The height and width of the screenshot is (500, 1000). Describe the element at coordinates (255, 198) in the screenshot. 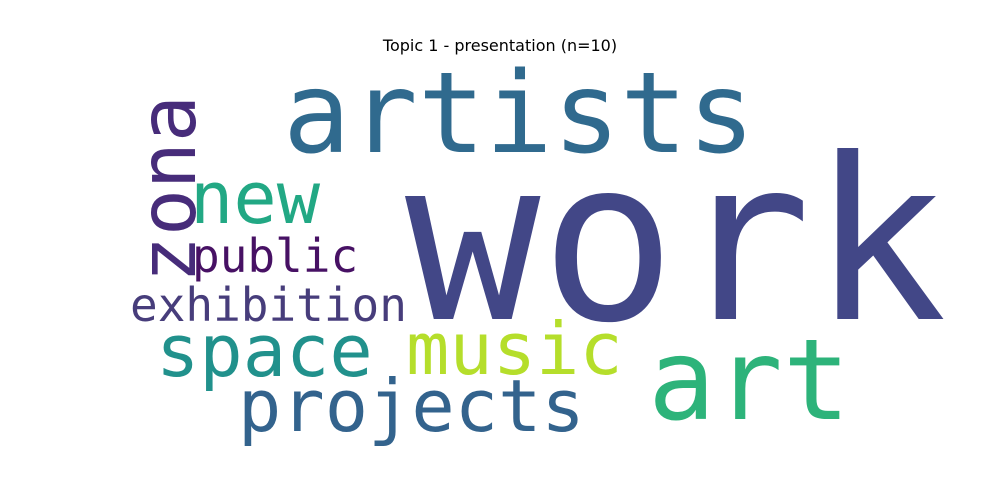

I see `word-new: new` at that location.